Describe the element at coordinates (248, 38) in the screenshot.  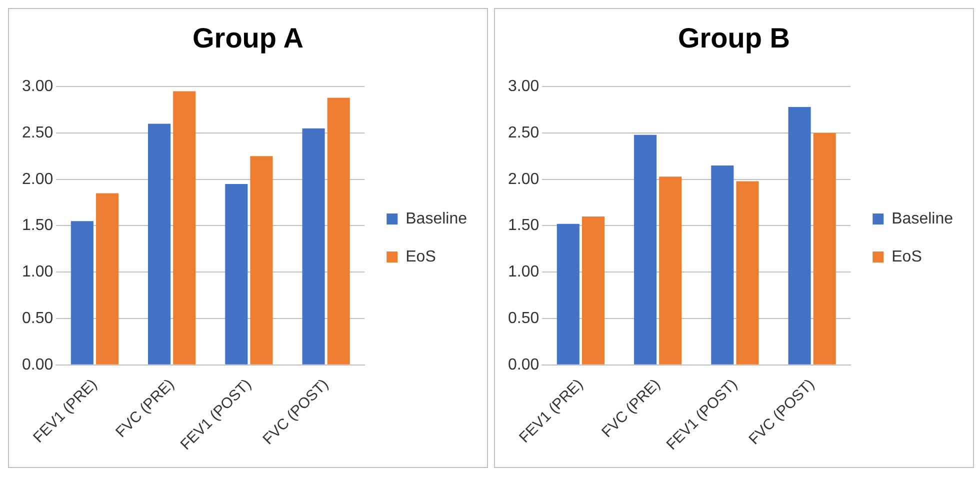
I see `chart-title: Group A` at that location.